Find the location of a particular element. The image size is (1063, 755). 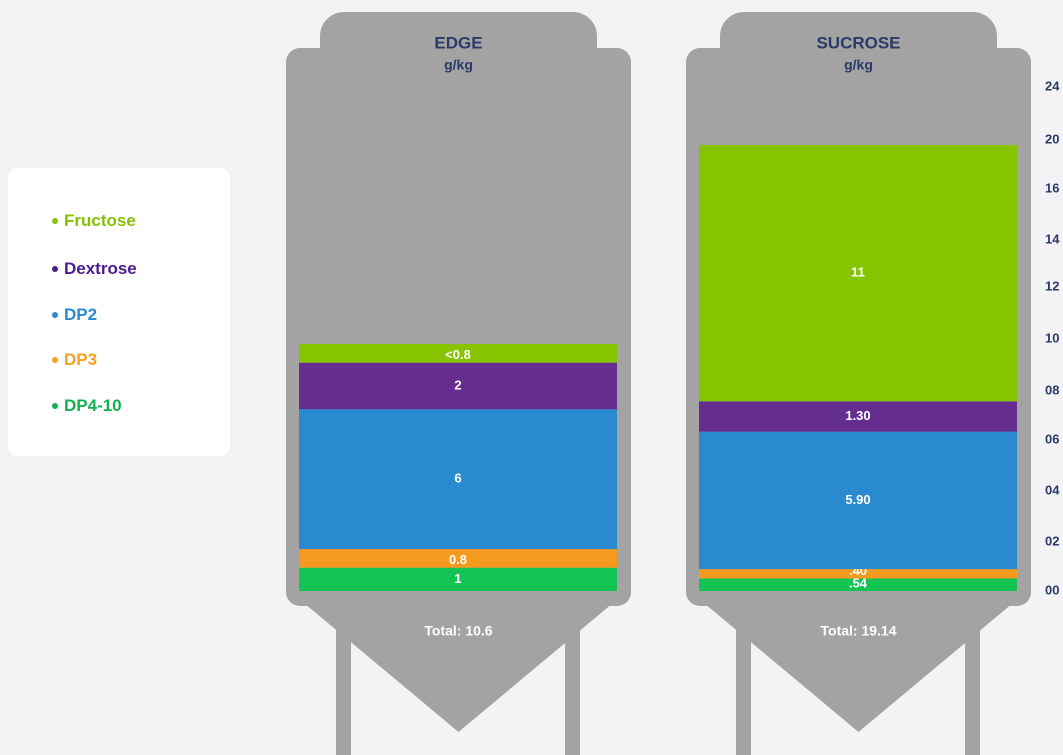

legend-label: DP4-10 is located at coordinates (93, 405).